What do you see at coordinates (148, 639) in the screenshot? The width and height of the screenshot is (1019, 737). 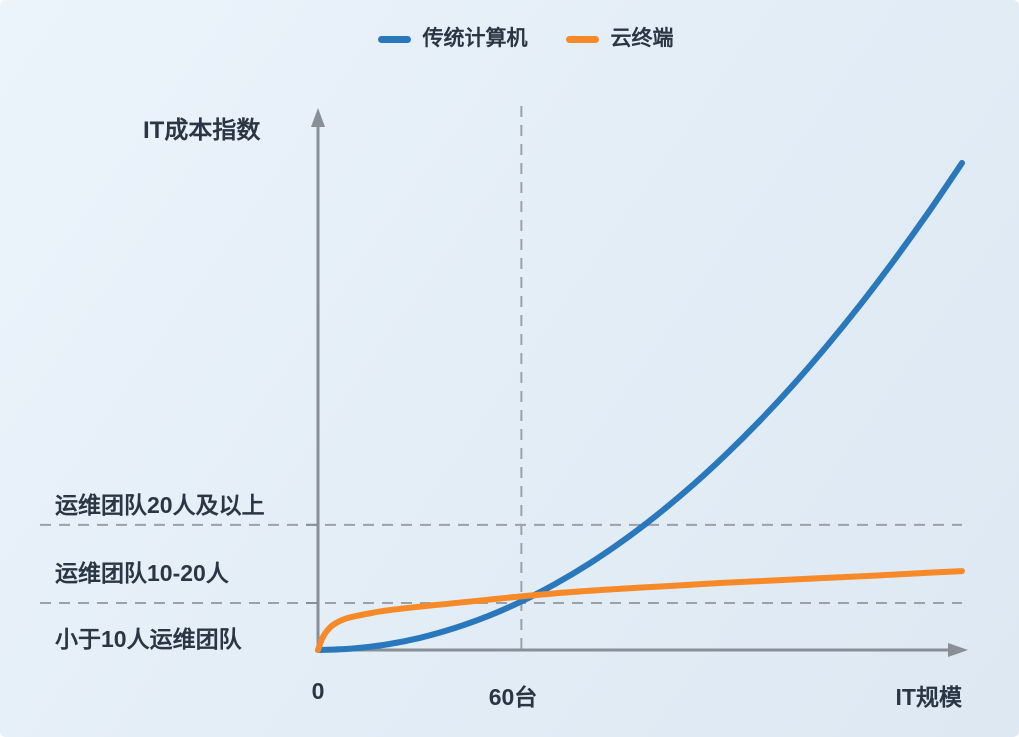 I see `zone-label-team-under-10: 小于10人运维团队` at bounding box center [148, 639].